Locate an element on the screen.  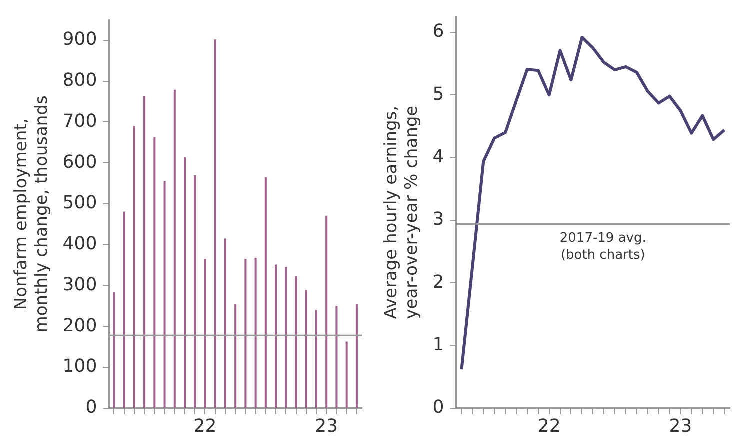
y-tick-label: 200 is located at coordinates (80, 325).